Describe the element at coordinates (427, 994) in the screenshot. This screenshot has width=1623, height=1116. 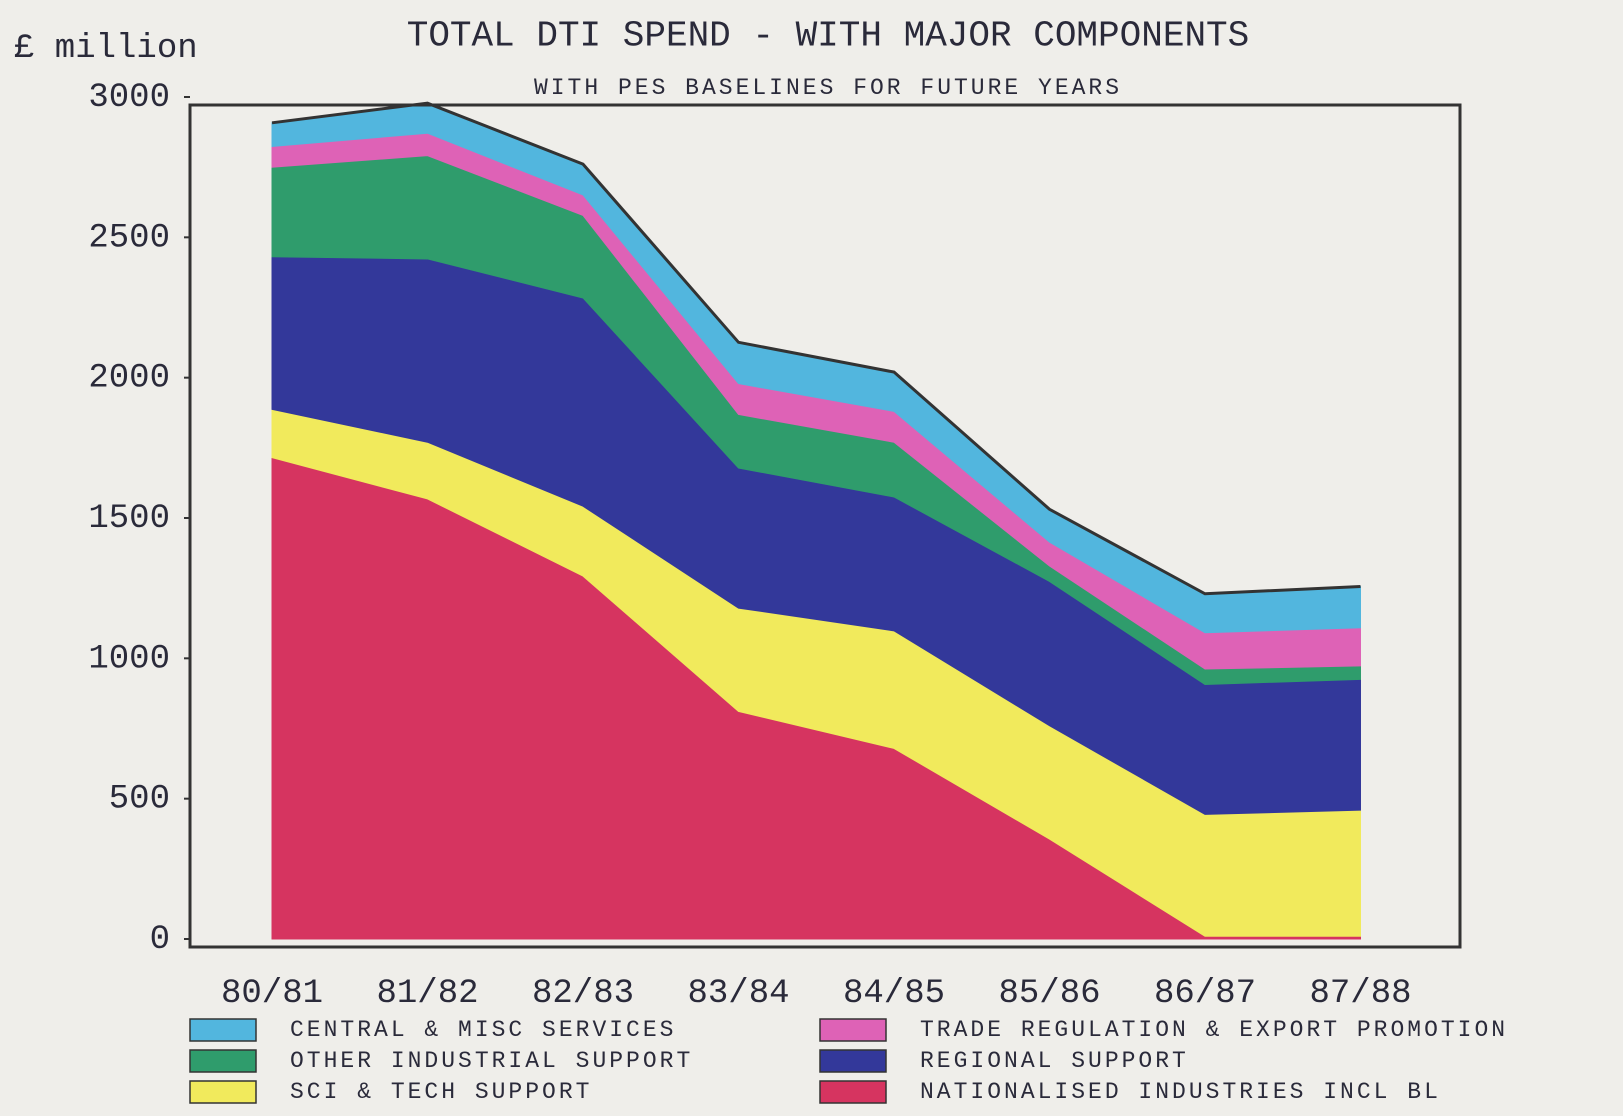
I see `x-tick-label: 81/82` at that location.